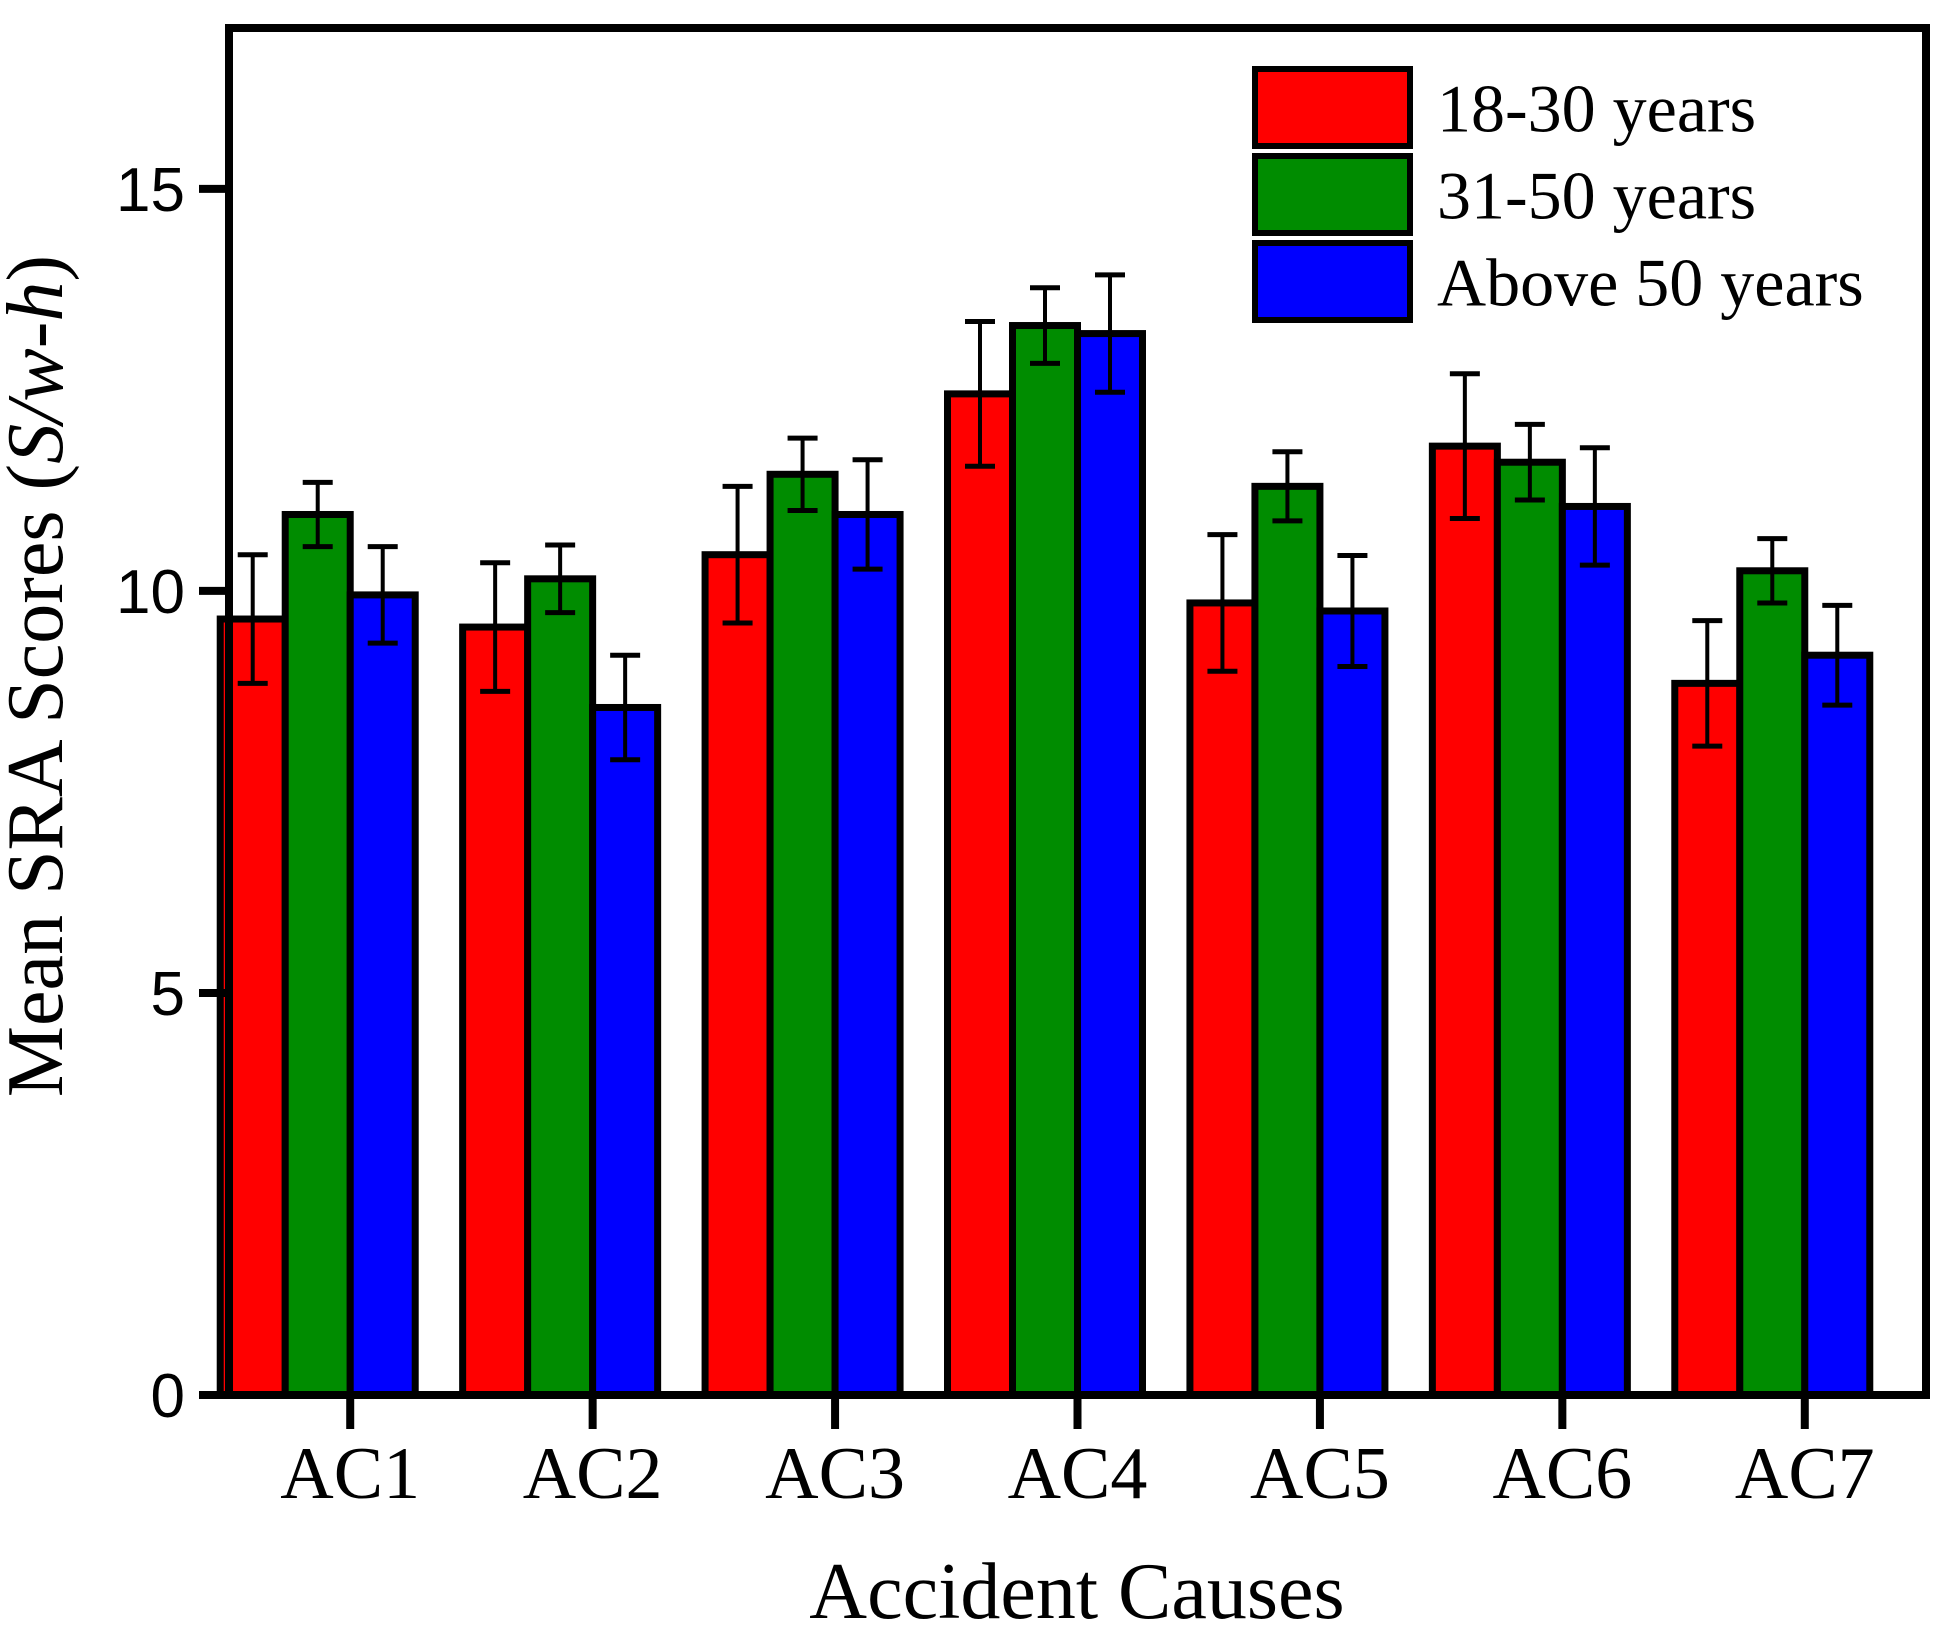 The height and width of the screenshot is (1647, 1951). I want to click on bar-AC7-series2, so click(1772, 983).